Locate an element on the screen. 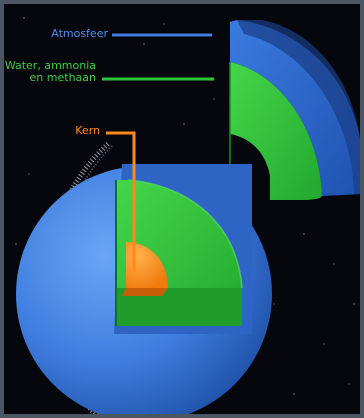  mantle-label: Water, ammonia en methaan is located at coordinates (50, 71).